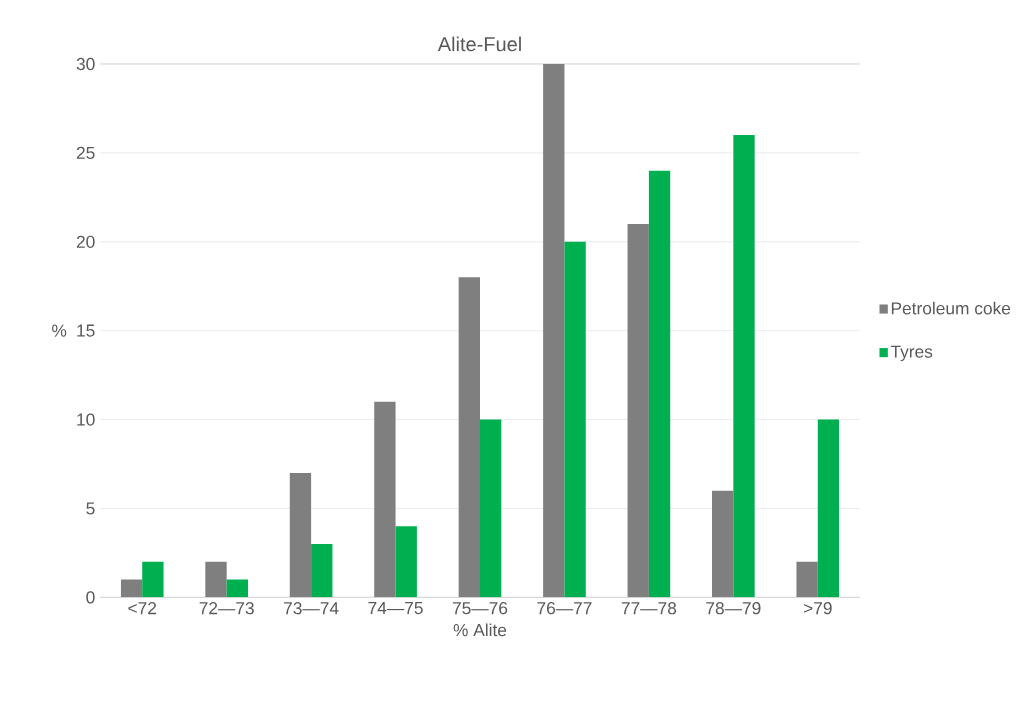  What do you see at coordinates (817, 608) in the screenshot?
I see `x-tick-label: >79` at bounding box center [817, 608].